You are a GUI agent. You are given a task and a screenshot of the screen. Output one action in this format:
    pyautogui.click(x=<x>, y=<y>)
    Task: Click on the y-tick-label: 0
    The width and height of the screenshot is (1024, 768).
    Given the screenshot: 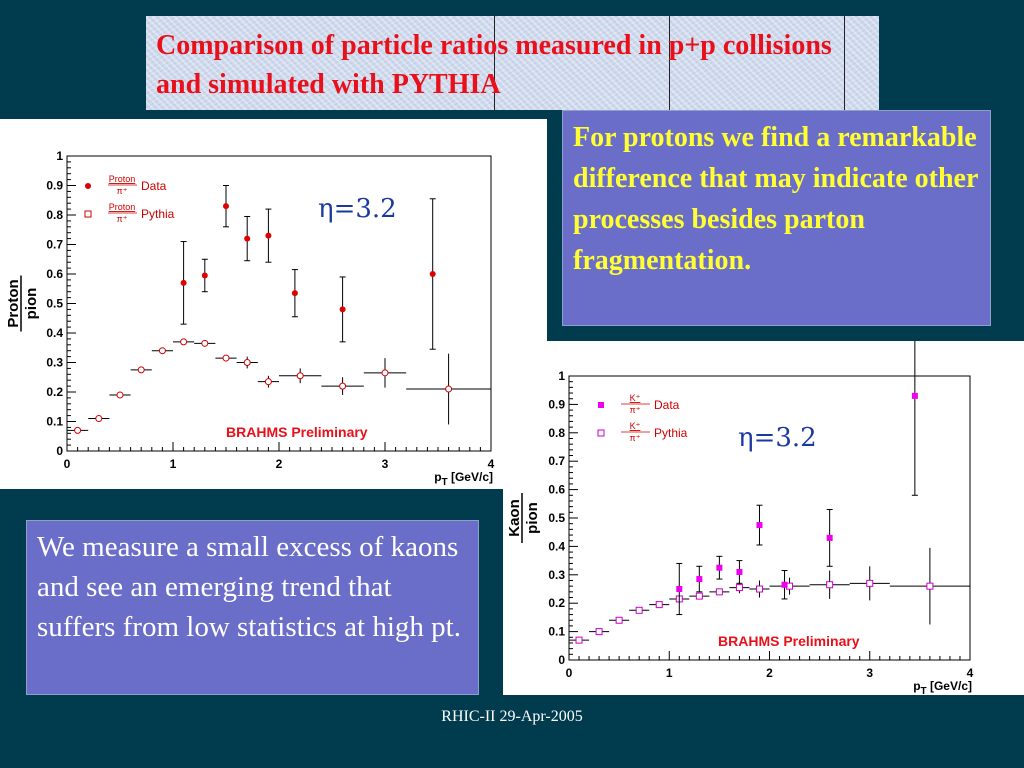 What is the action you would take?
    pyautogui.click(x=59, y=451)
    